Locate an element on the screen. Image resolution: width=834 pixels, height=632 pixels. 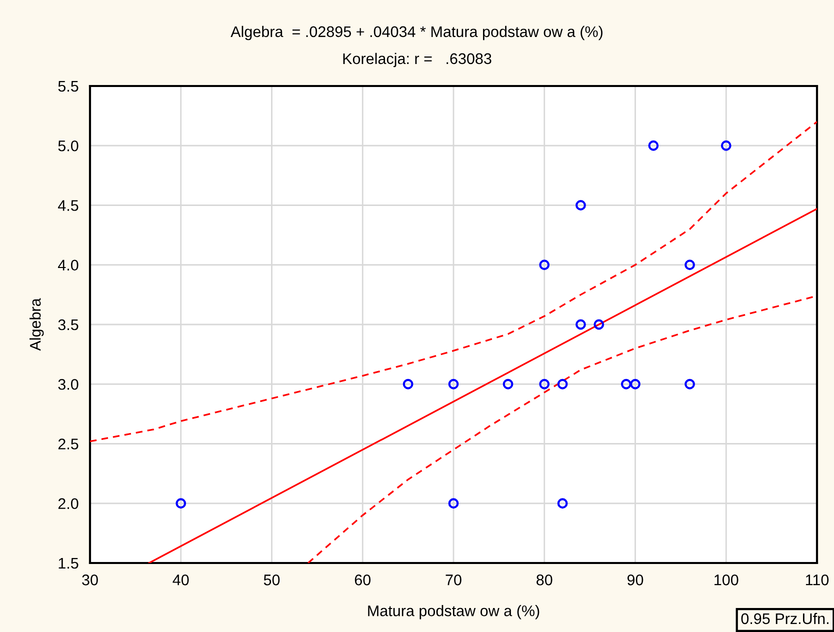
y-tick-label: 1.5 is located at coordinates (68, 563).